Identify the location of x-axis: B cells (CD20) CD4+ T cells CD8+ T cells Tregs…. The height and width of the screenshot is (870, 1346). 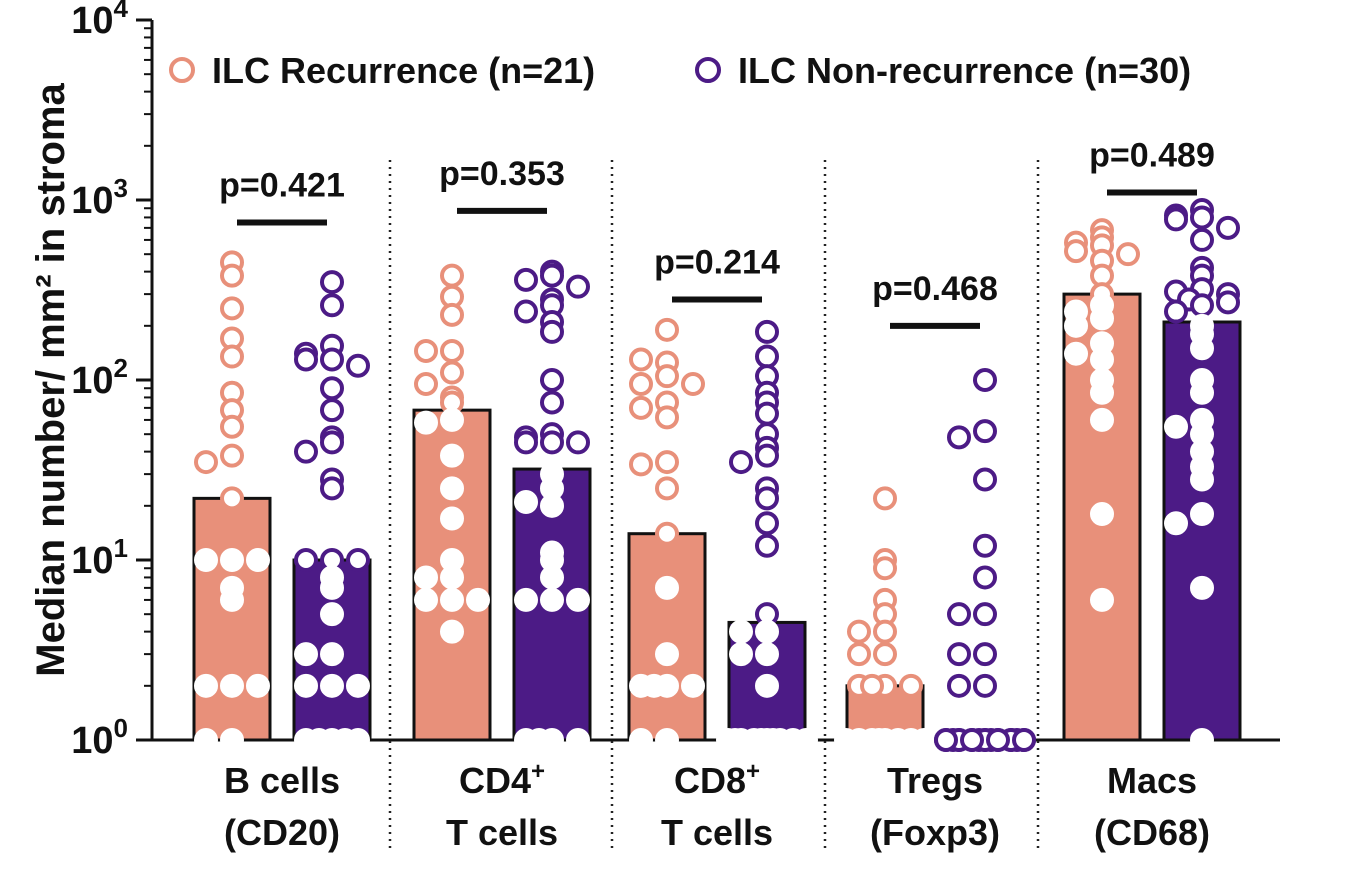
(716, 795).